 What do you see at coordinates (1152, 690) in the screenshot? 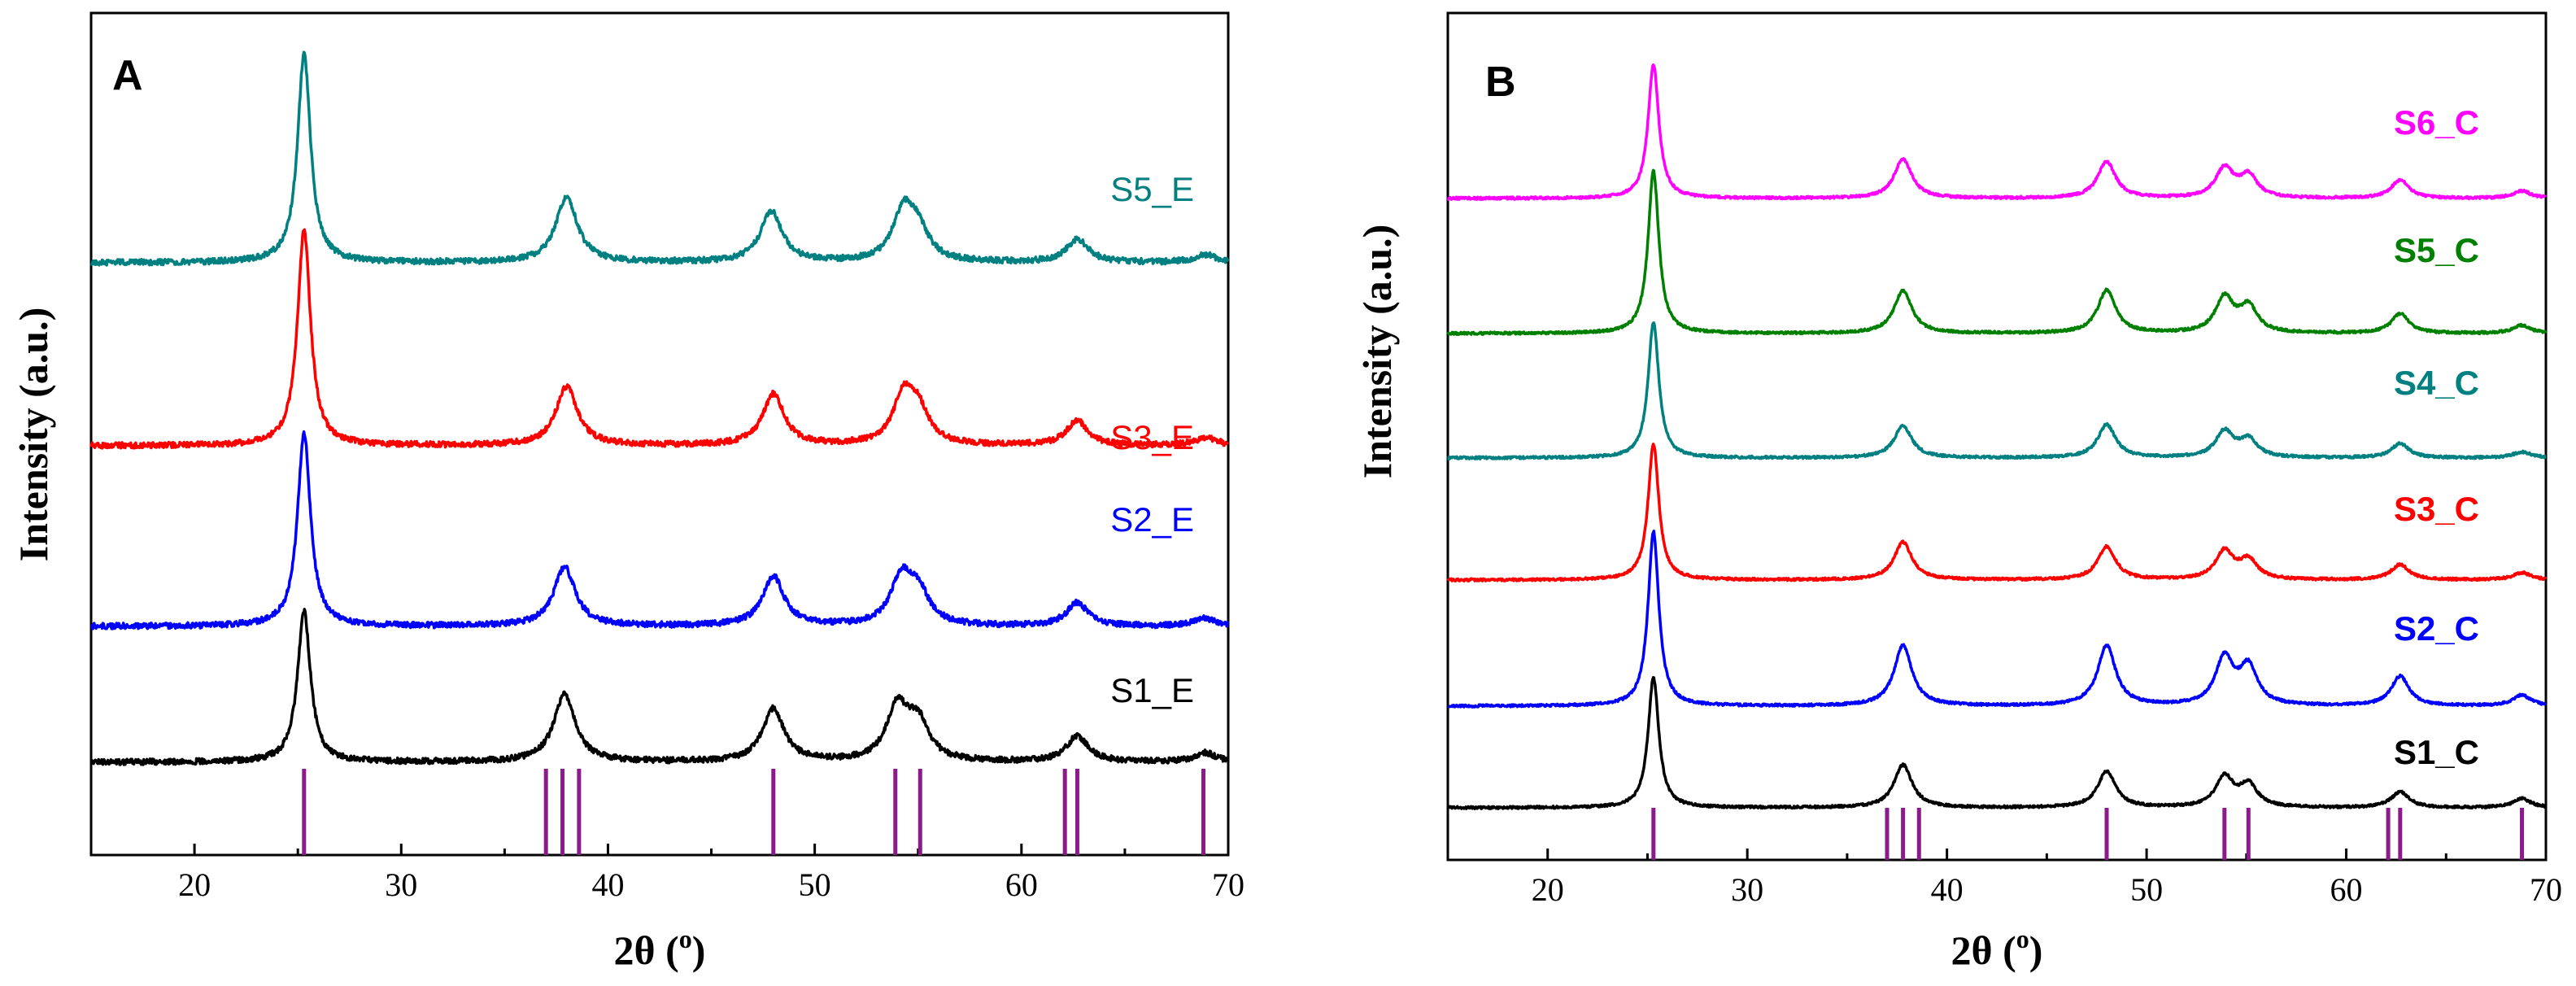
I see `series-label-s1_e: S1_E` at bounding box center [1152, 690].